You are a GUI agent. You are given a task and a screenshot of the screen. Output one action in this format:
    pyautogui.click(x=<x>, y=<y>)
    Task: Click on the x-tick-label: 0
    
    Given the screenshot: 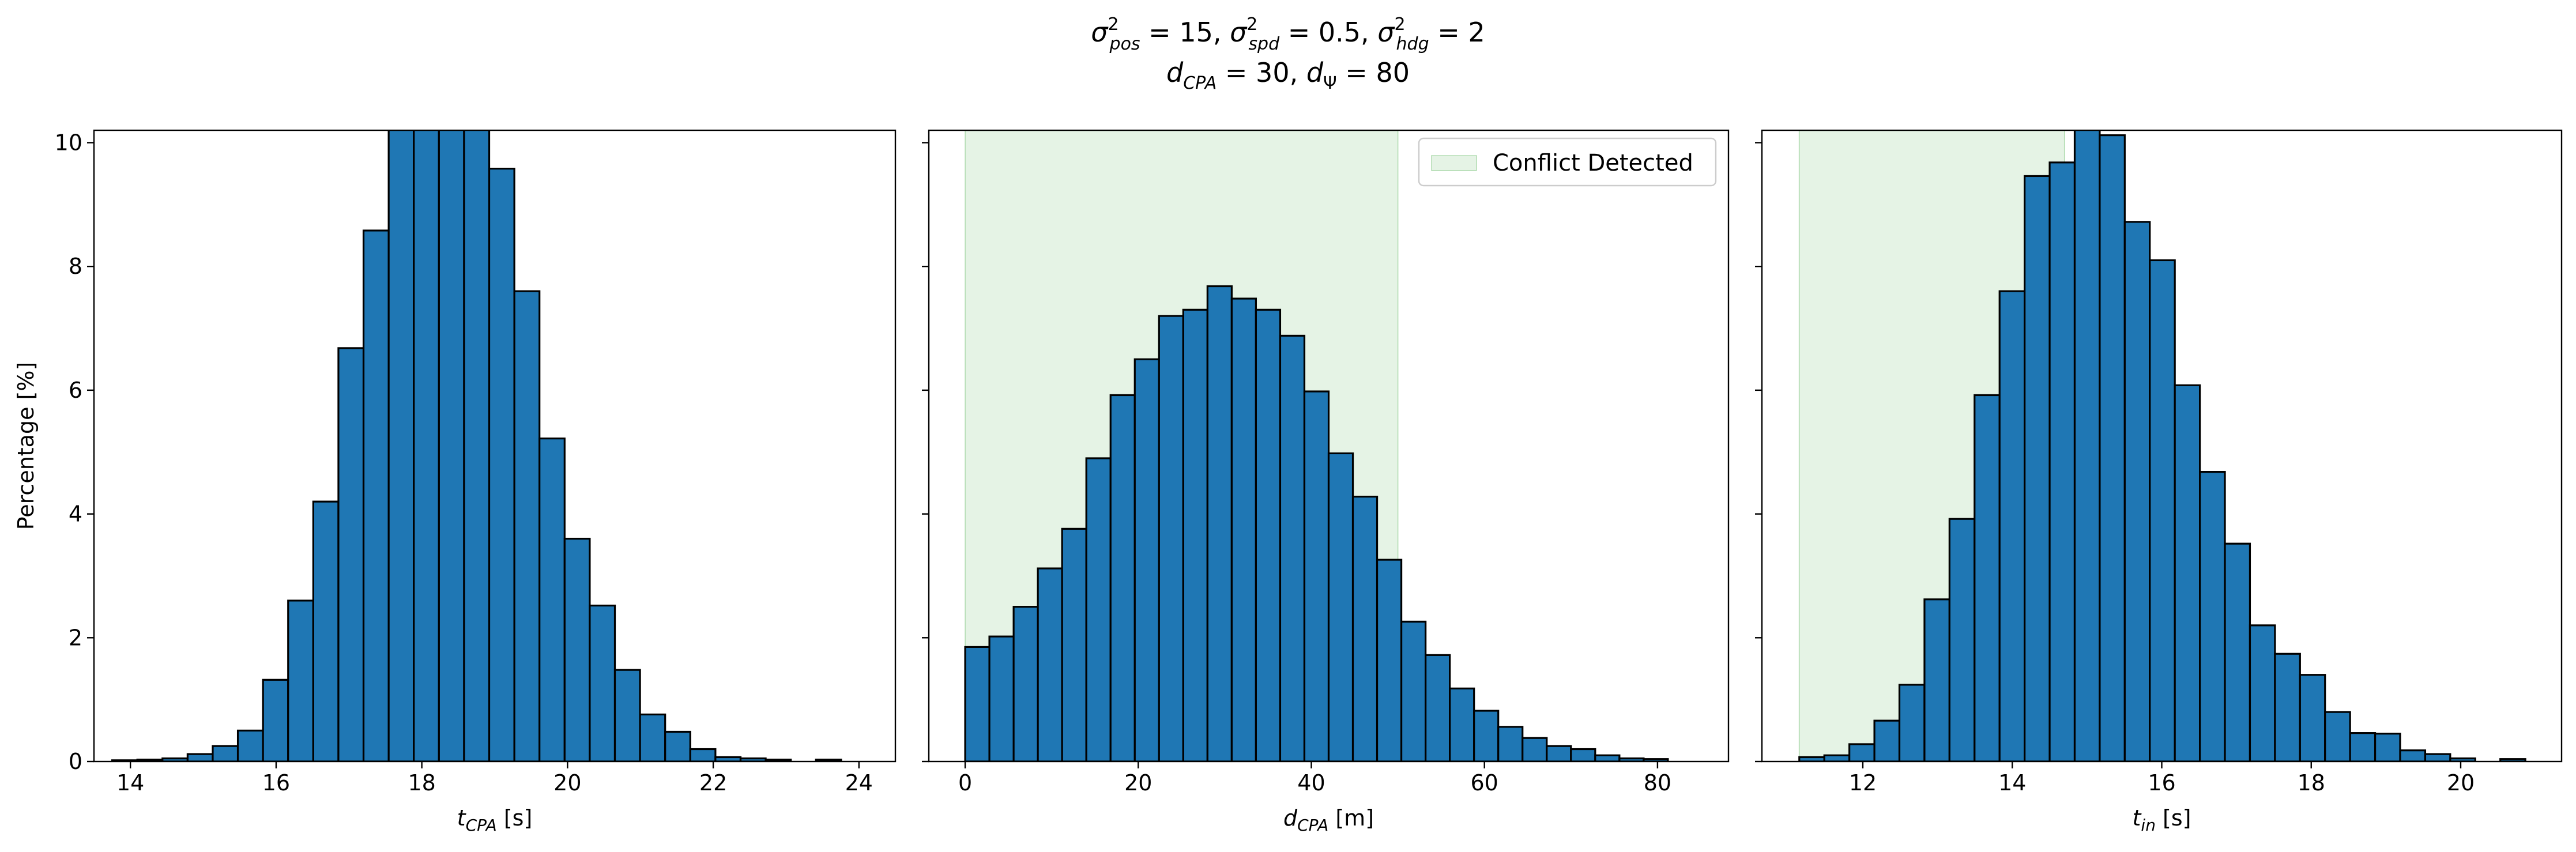 What is the action you would take?
    pyautogui.click(x=965, y=783)
    